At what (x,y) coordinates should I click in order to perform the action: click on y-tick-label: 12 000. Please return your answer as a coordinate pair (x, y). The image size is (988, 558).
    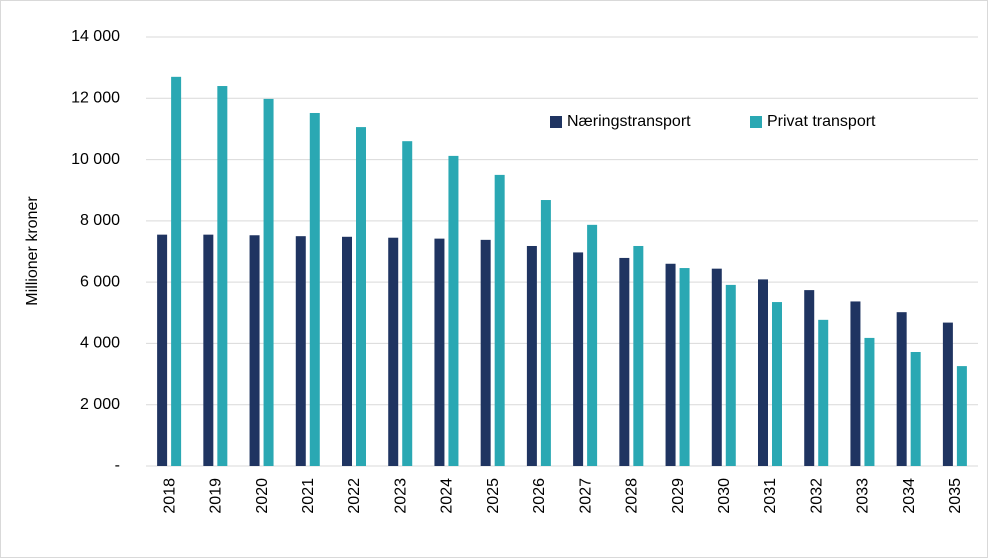
    Looking at the image, I should click on (95, 98).